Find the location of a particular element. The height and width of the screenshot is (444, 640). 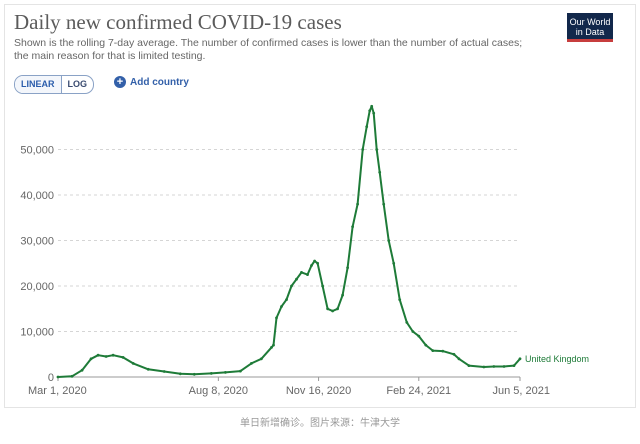

image-caption: 单日新增确诊。图片来源：牛津大学 is located at coordinates (320, 423).